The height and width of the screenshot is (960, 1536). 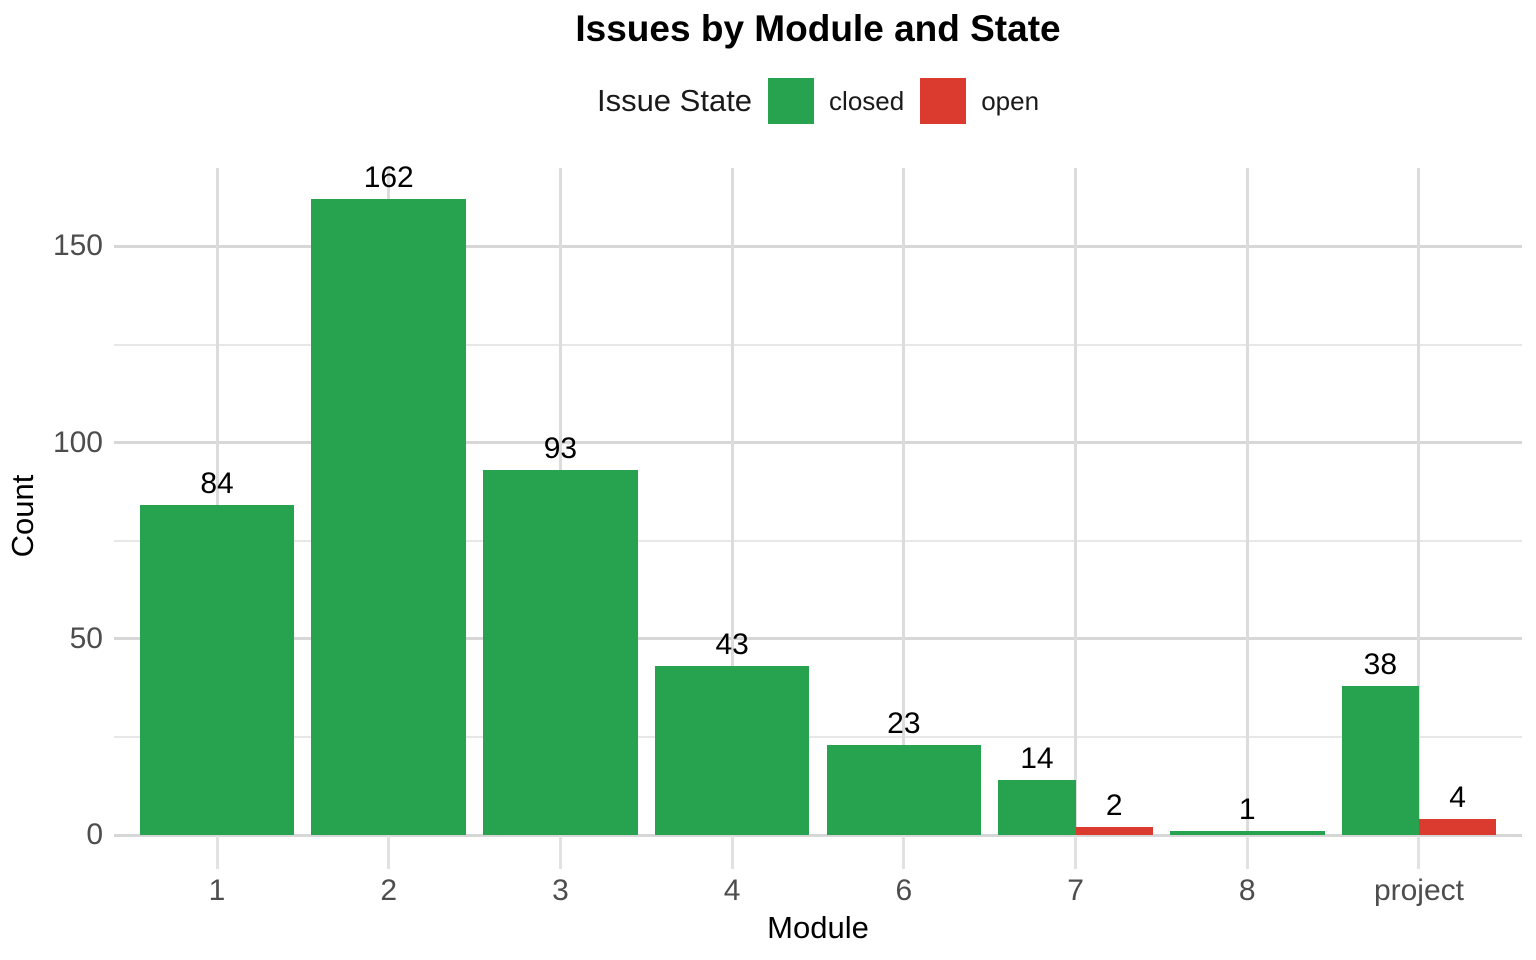 I want to click on bar-value-8-closed: 1, so click(x=1247, y=810).